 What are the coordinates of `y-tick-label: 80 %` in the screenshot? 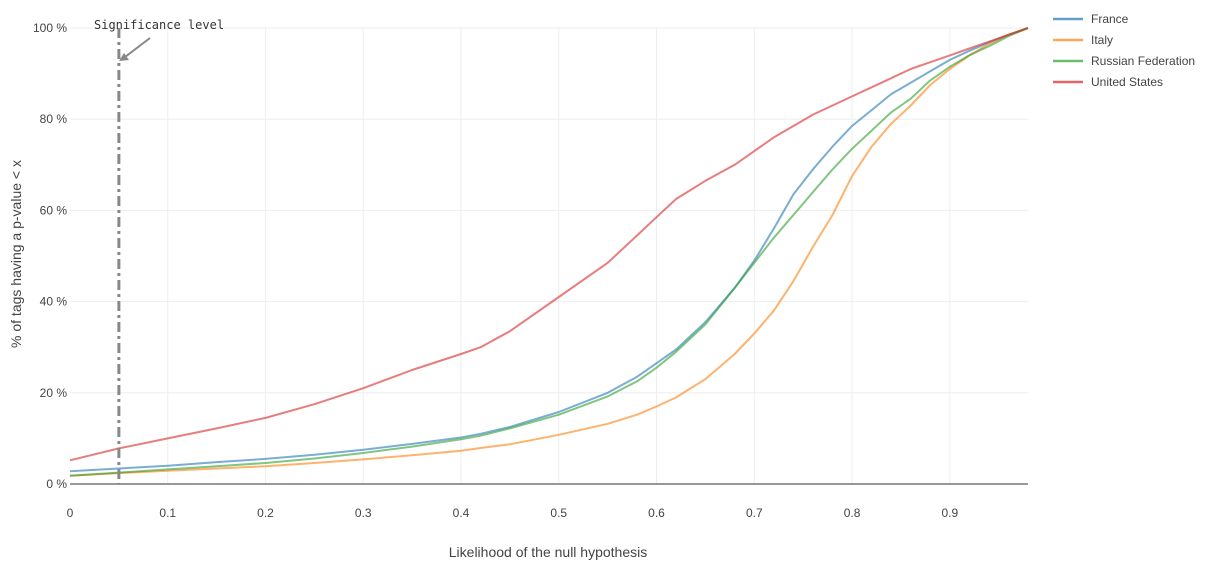 It's located at (54, 119).